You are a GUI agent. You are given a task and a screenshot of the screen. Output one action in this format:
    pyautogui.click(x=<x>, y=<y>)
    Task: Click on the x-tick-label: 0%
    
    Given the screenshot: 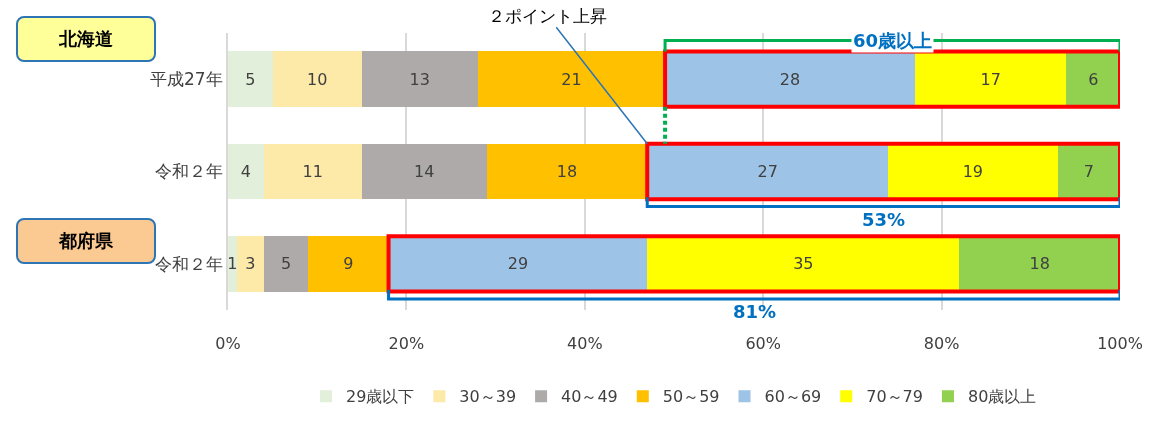 What is the action you would take?
    pyautogui.click(x=228, y=343)
    